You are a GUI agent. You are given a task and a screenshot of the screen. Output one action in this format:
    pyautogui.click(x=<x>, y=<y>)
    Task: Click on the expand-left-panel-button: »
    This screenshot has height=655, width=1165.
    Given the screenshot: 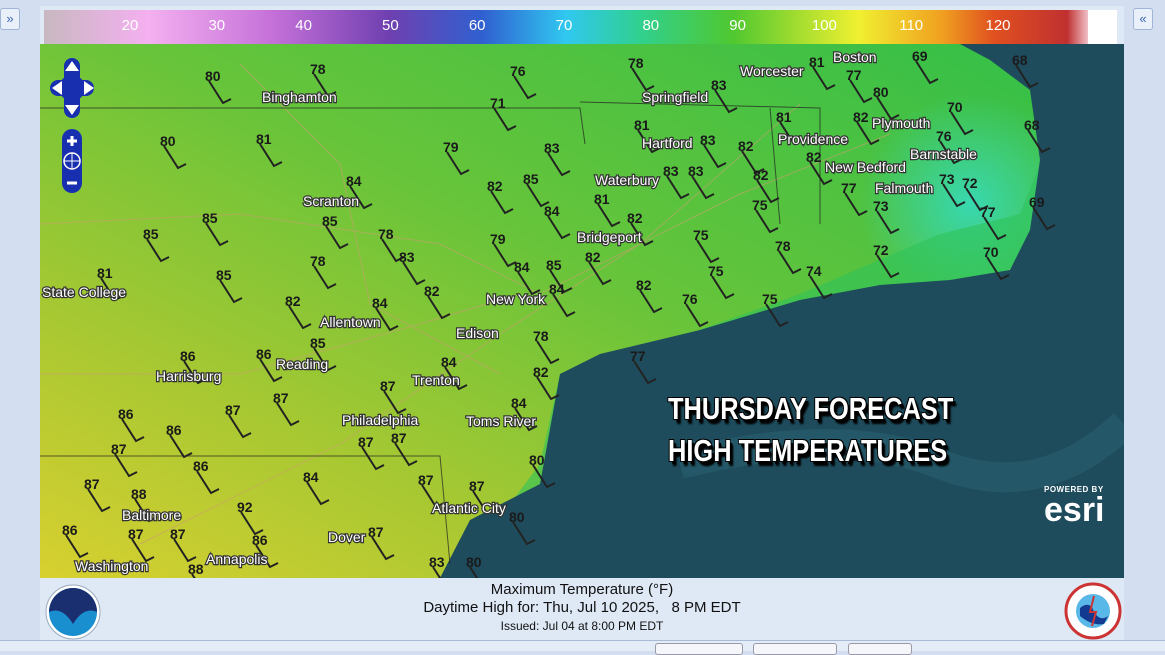 What is the action you would take?
    pyautogui.click(x=10, y=19)
    